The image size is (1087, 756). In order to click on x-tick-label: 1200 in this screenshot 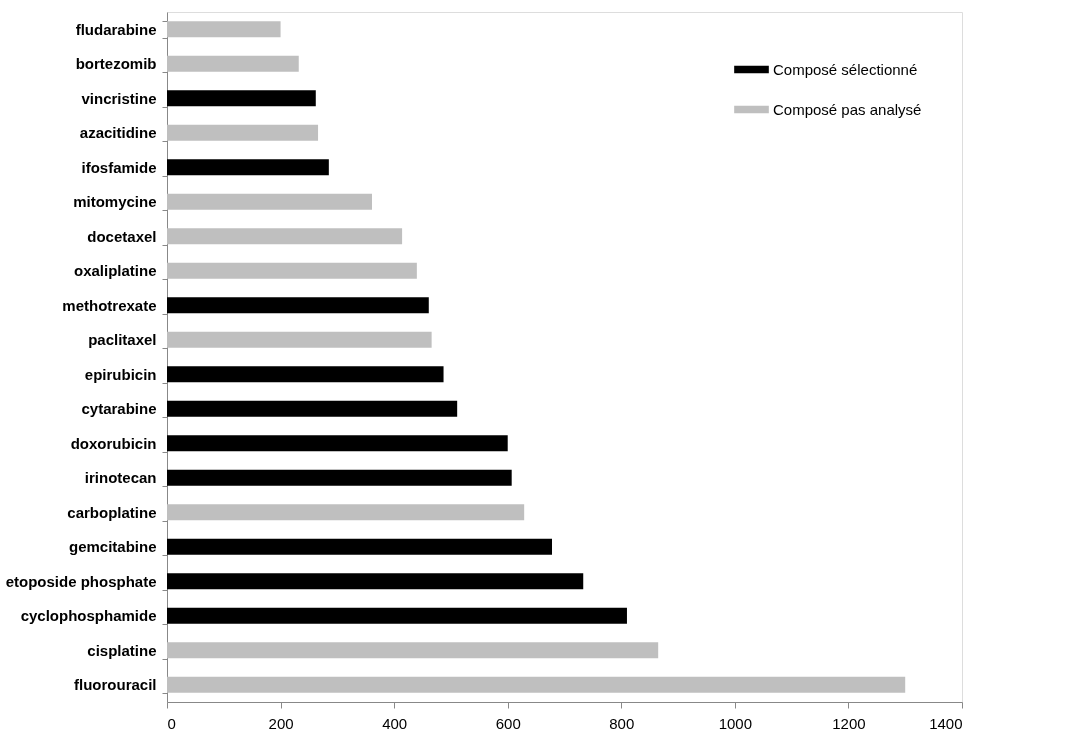, I will do `click(849, 723)`.